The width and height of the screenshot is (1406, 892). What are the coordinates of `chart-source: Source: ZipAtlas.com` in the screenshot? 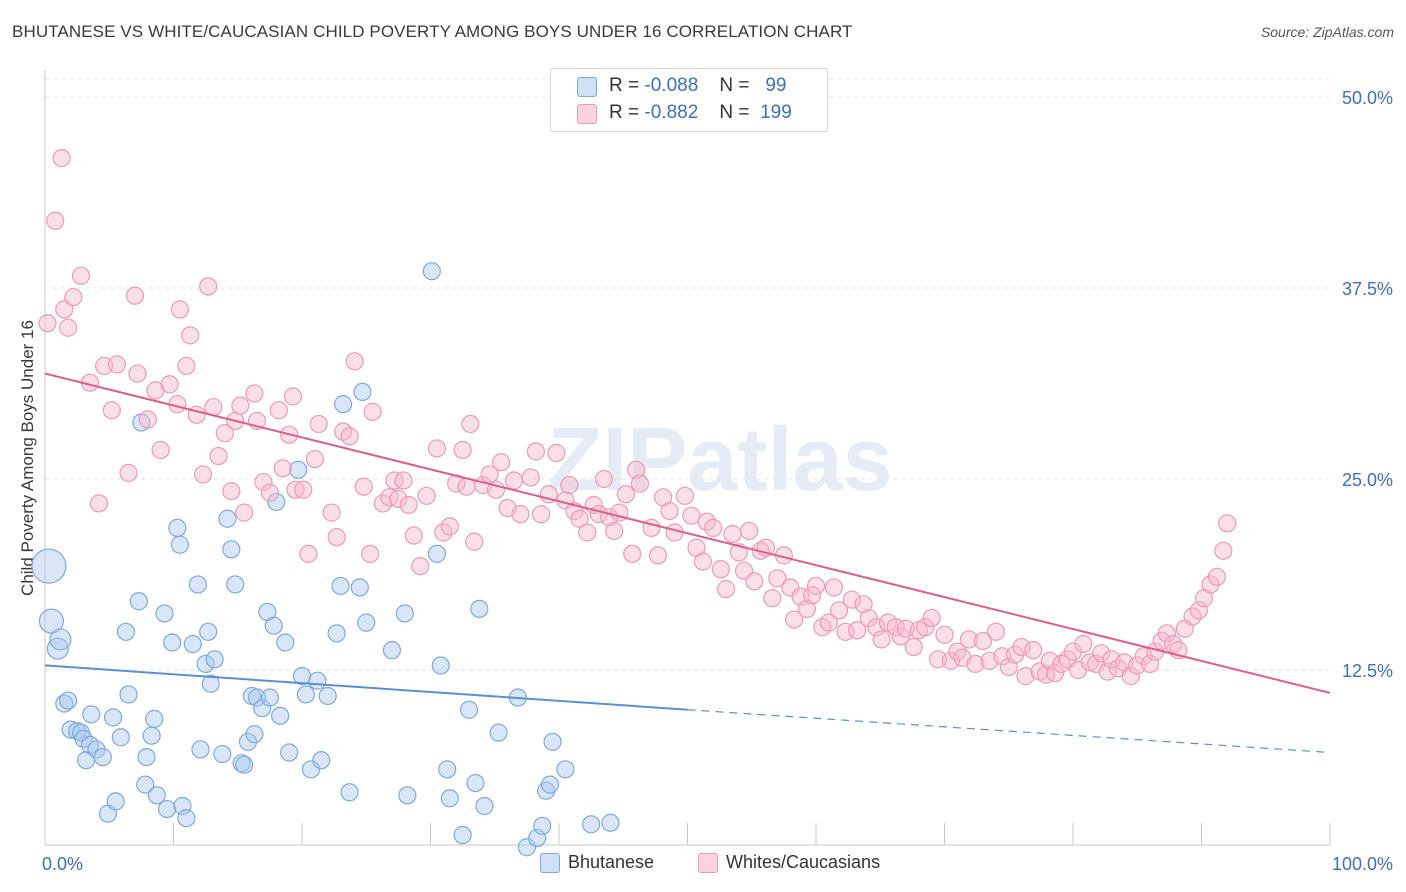 It's located at (1327, 32).